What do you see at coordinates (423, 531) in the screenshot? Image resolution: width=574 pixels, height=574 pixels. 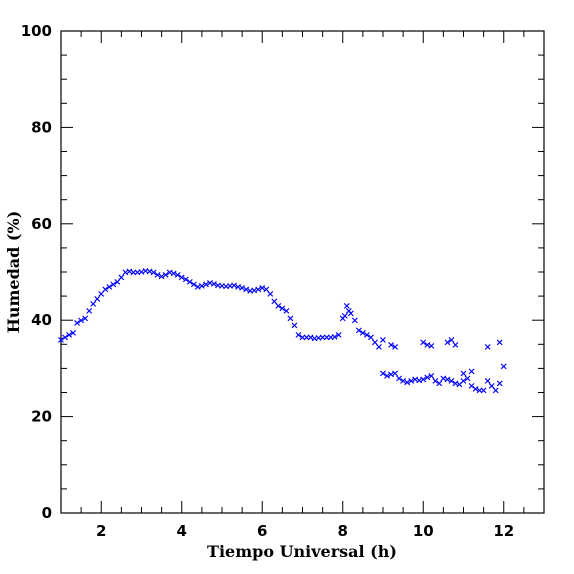 I see `x-tick-label: 10` at bounding box center [423, 531].